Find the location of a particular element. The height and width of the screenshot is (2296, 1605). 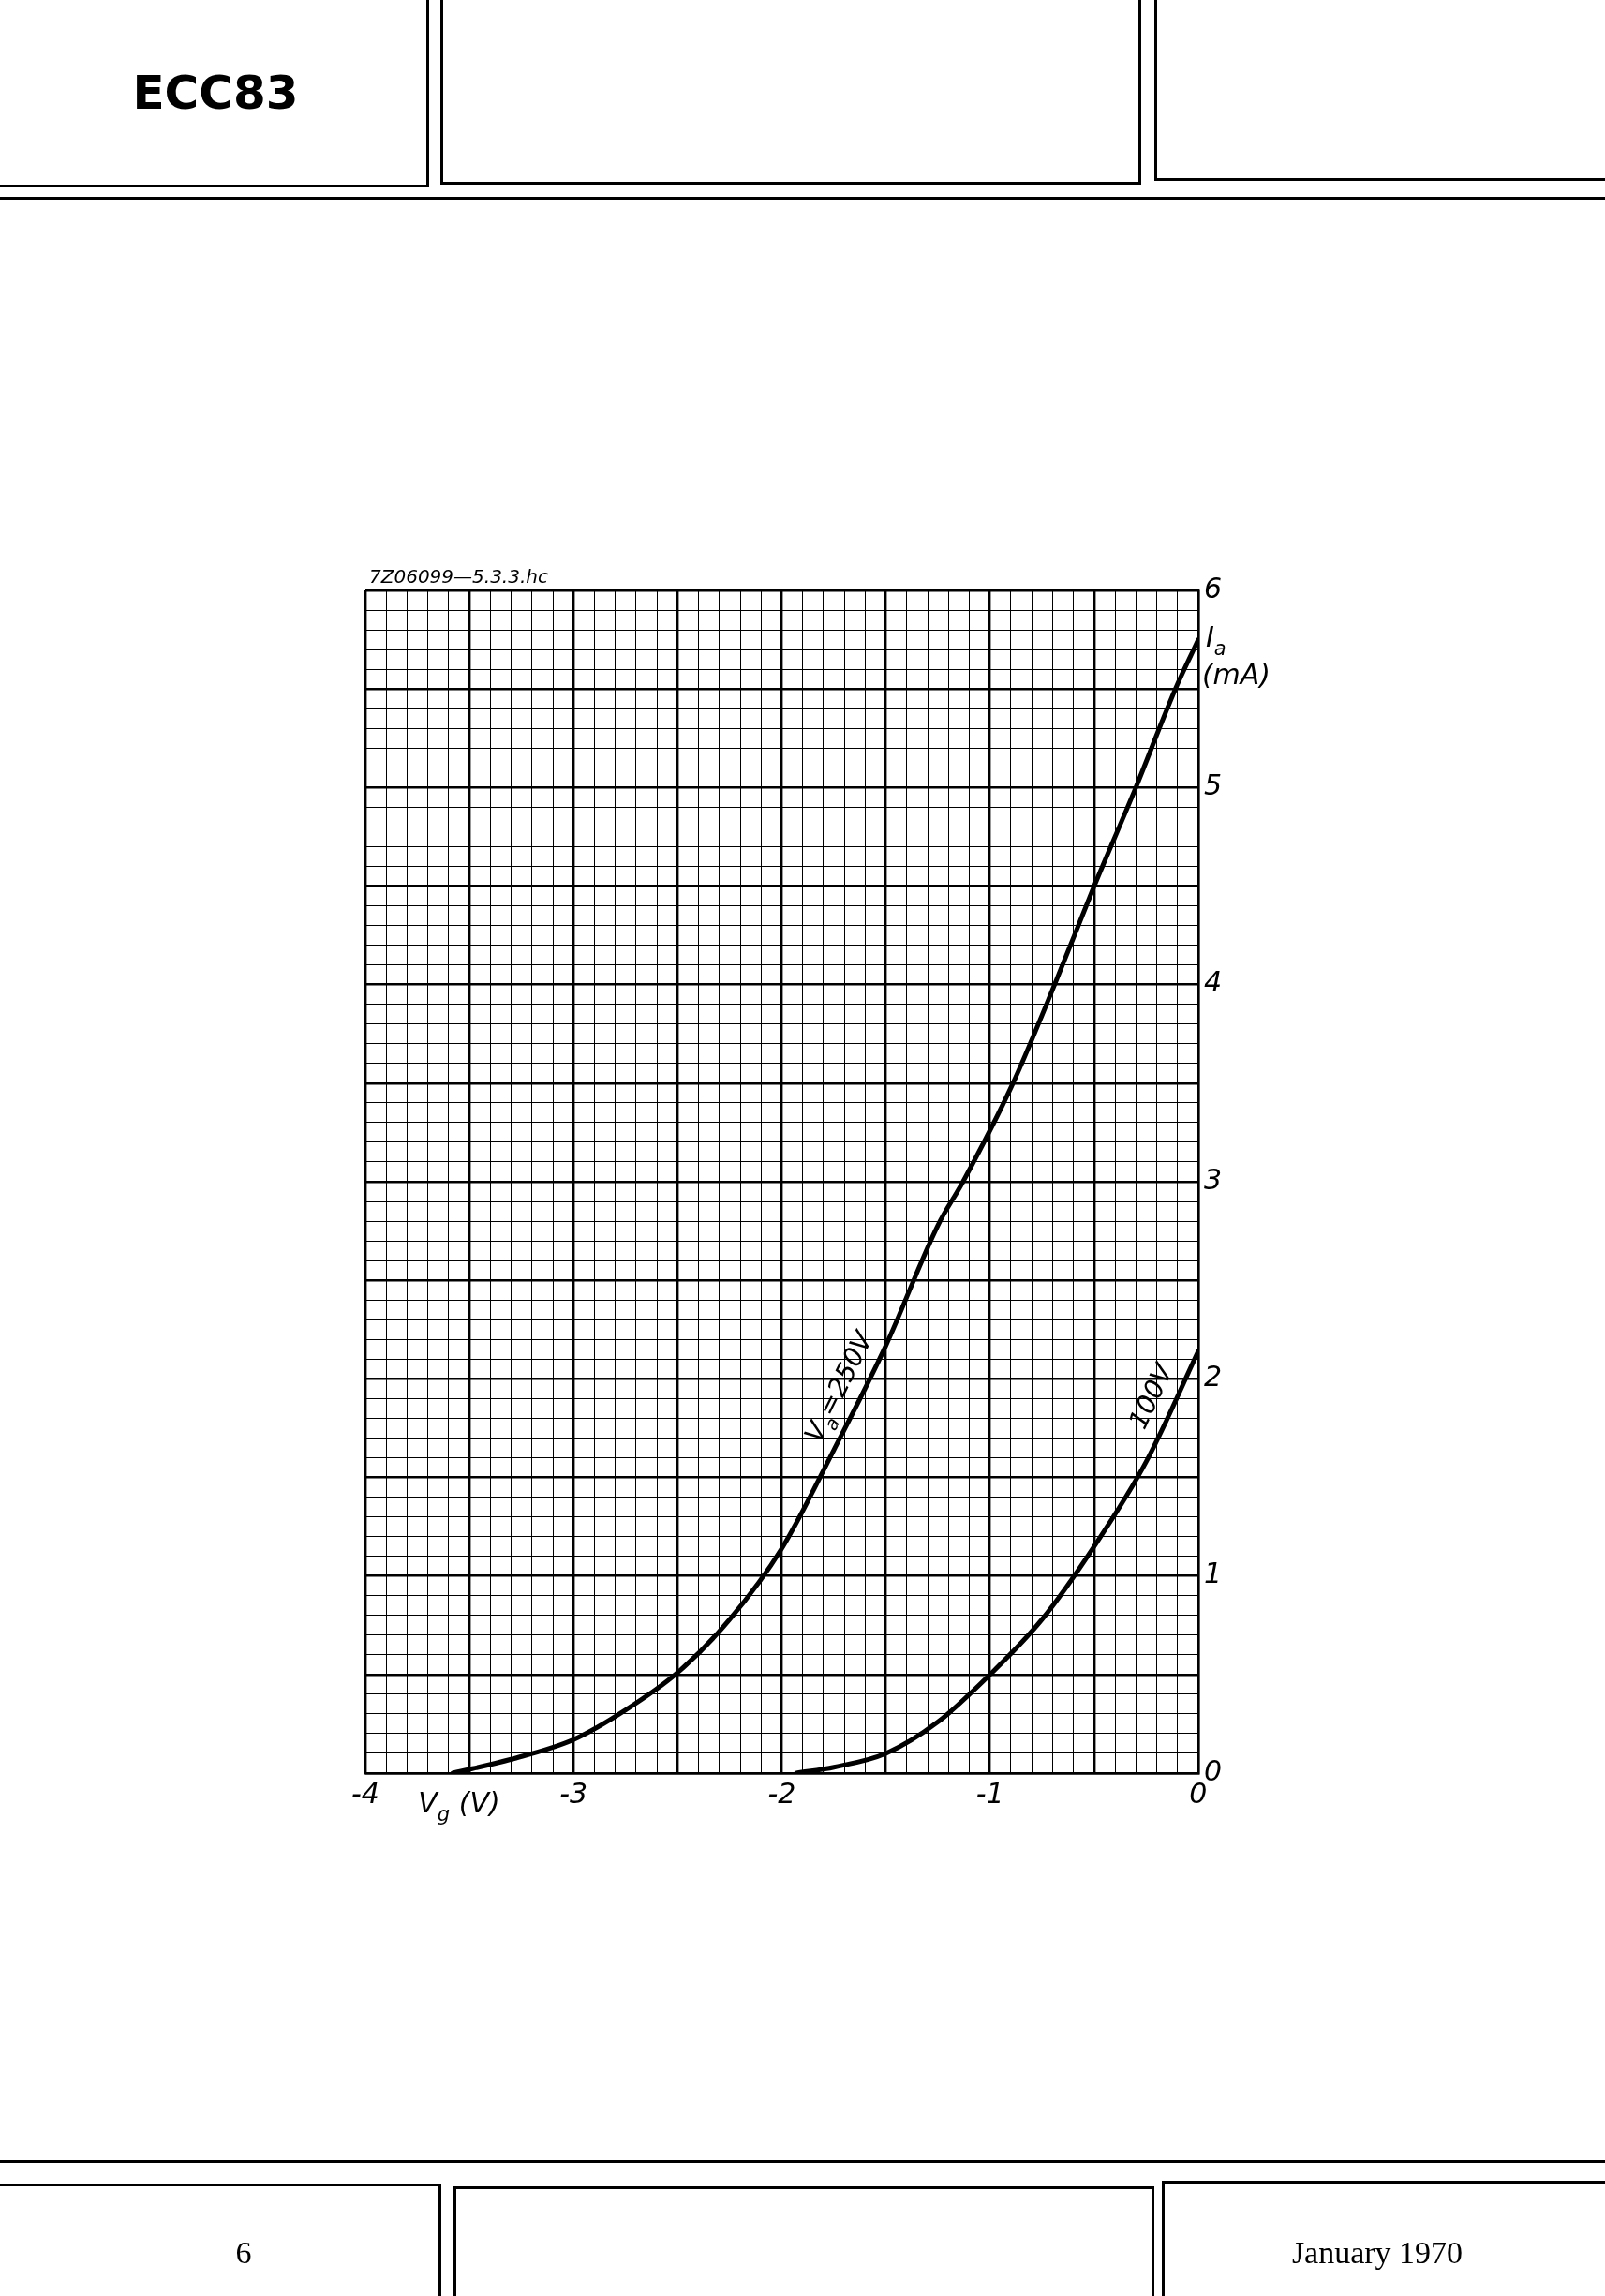

y-tick-label: 1 is located at coordinates (1213, 1573).